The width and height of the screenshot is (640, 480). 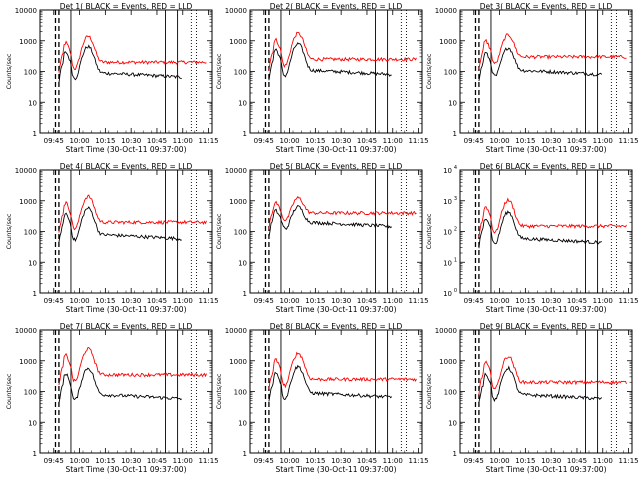 What do you see at coordinates (126, 166) in the screenshot?
I see `panel-title: Det 4( BLACK = Events, RED = LLD` at bounding box center [126, 166].